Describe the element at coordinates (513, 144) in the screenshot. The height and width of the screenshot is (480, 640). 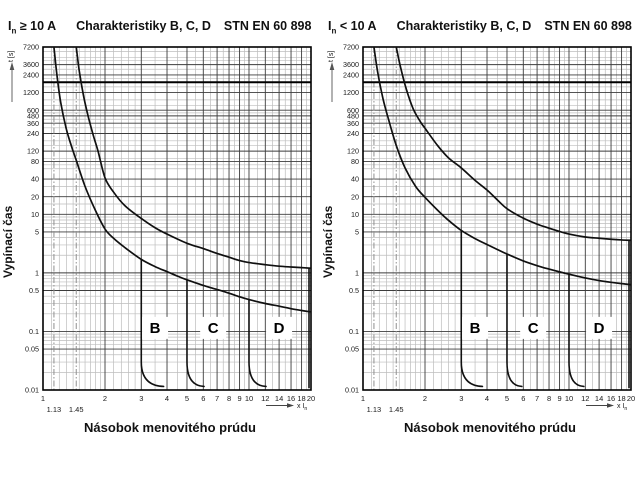
I see `curve-upper-limit` at that location.